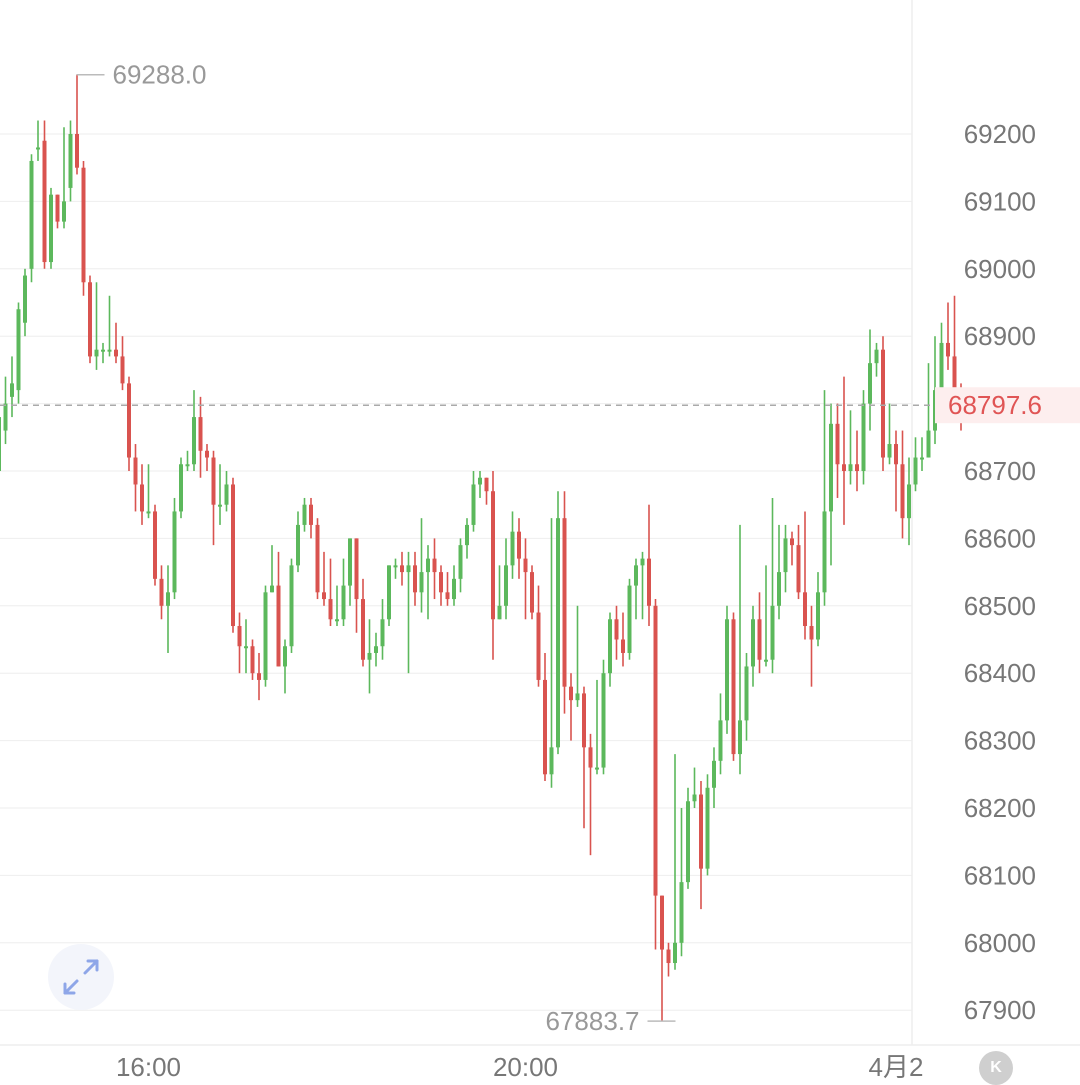 Image resolution: width=1080 pixels, height=1085 pixels. What do you see at coordinates (995, 405) in the screenshot?
I see `current-price-label: 68797.6` at bounding box center [995, 405].